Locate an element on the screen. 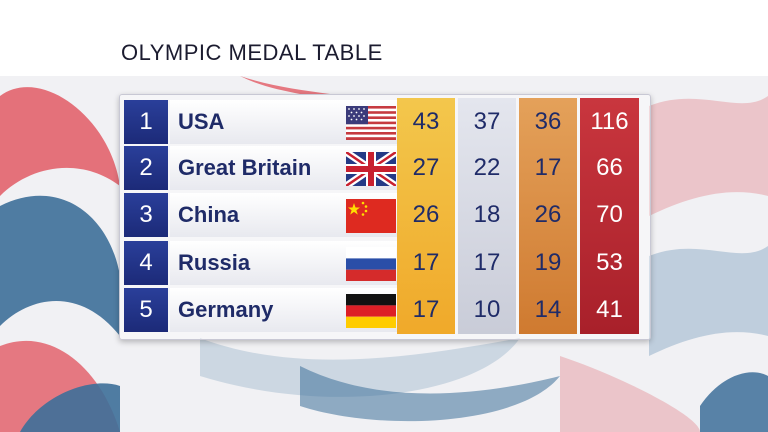 The width and height of the screenshot is (768, 432). silver-count: 22 is located at coordinates (487, 167).